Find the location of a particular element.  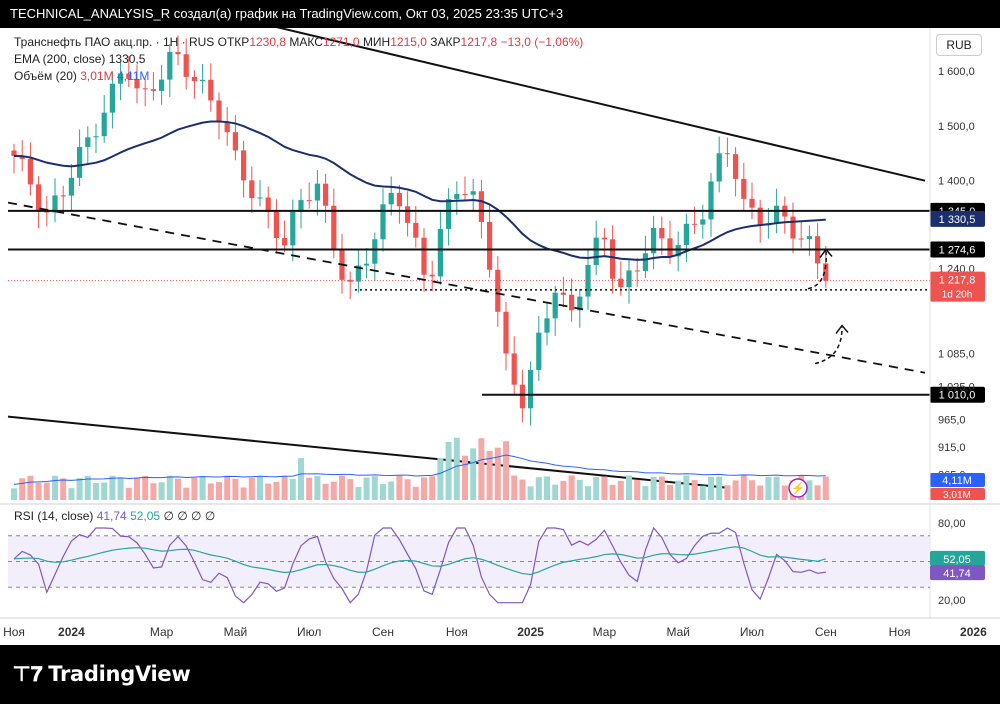

rsi-settings-icons: ∅ ∅ ∅ ∅ is located at coordinates (189, 516).